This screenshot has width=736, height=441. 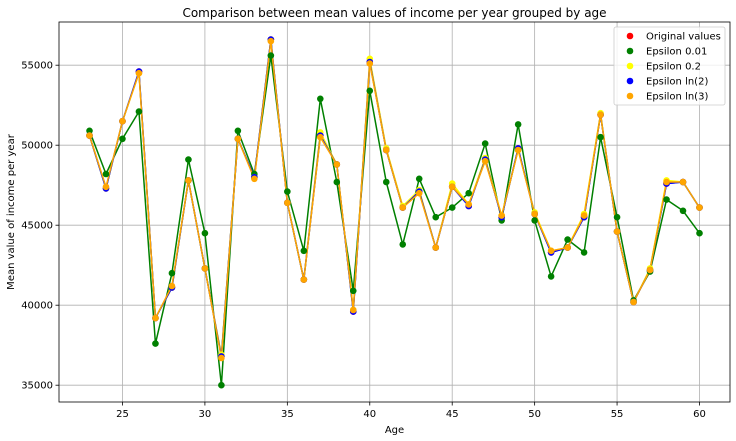 I want to click on x-tick-label: 55, so click(x=617, y=414).